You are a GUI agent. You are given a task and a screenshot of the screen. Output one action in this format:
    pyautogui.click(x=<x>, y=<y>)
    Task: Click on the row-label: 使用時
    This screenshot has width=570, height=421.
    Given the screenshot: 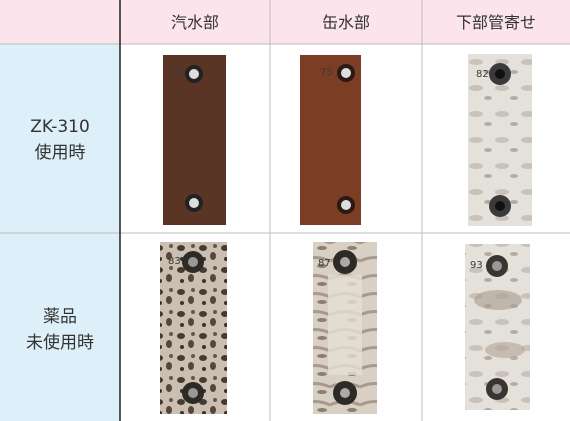 What is the action you would take?
    pyautogui.click(x=60, y=152)
    